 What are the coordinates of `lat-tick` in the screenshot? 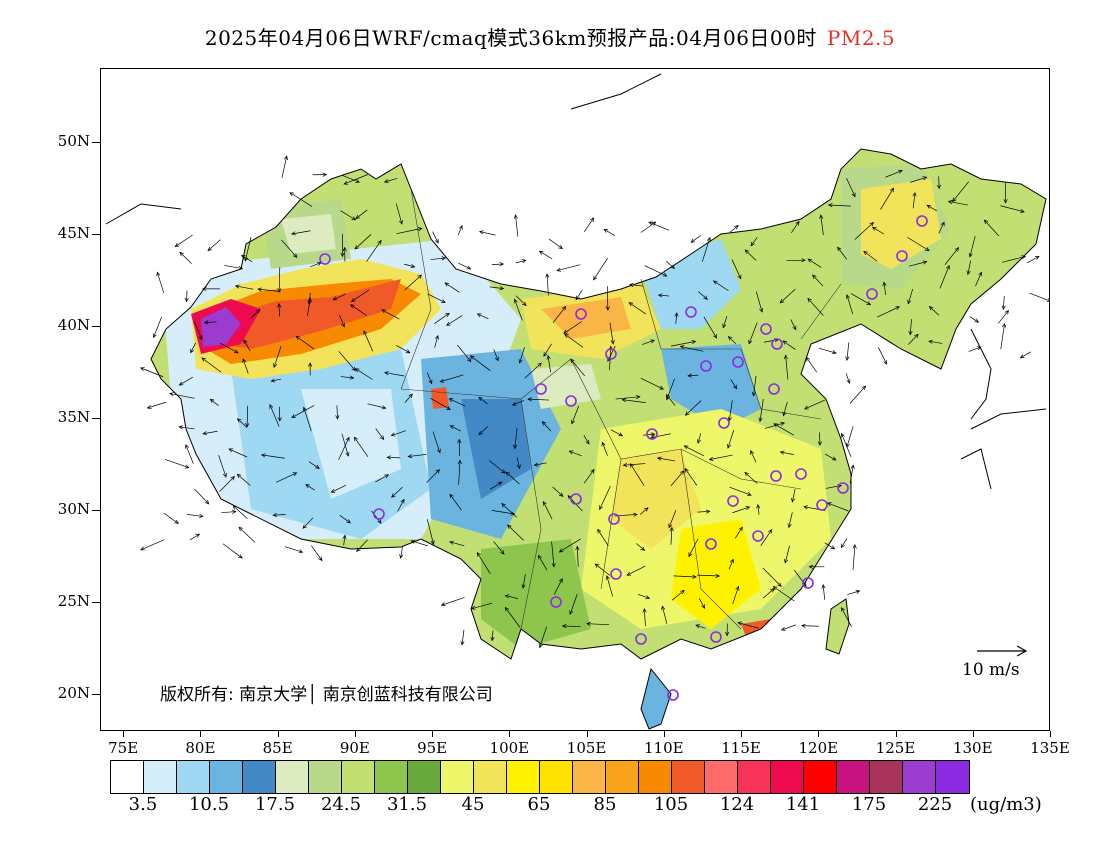 It's located at (96, 326).